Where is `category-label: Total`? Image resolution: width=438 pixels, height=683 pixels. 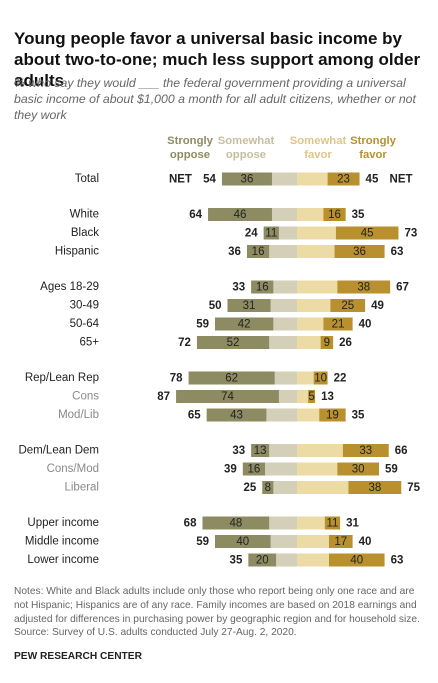 category-label: Total is located at coordinates (87, 179).